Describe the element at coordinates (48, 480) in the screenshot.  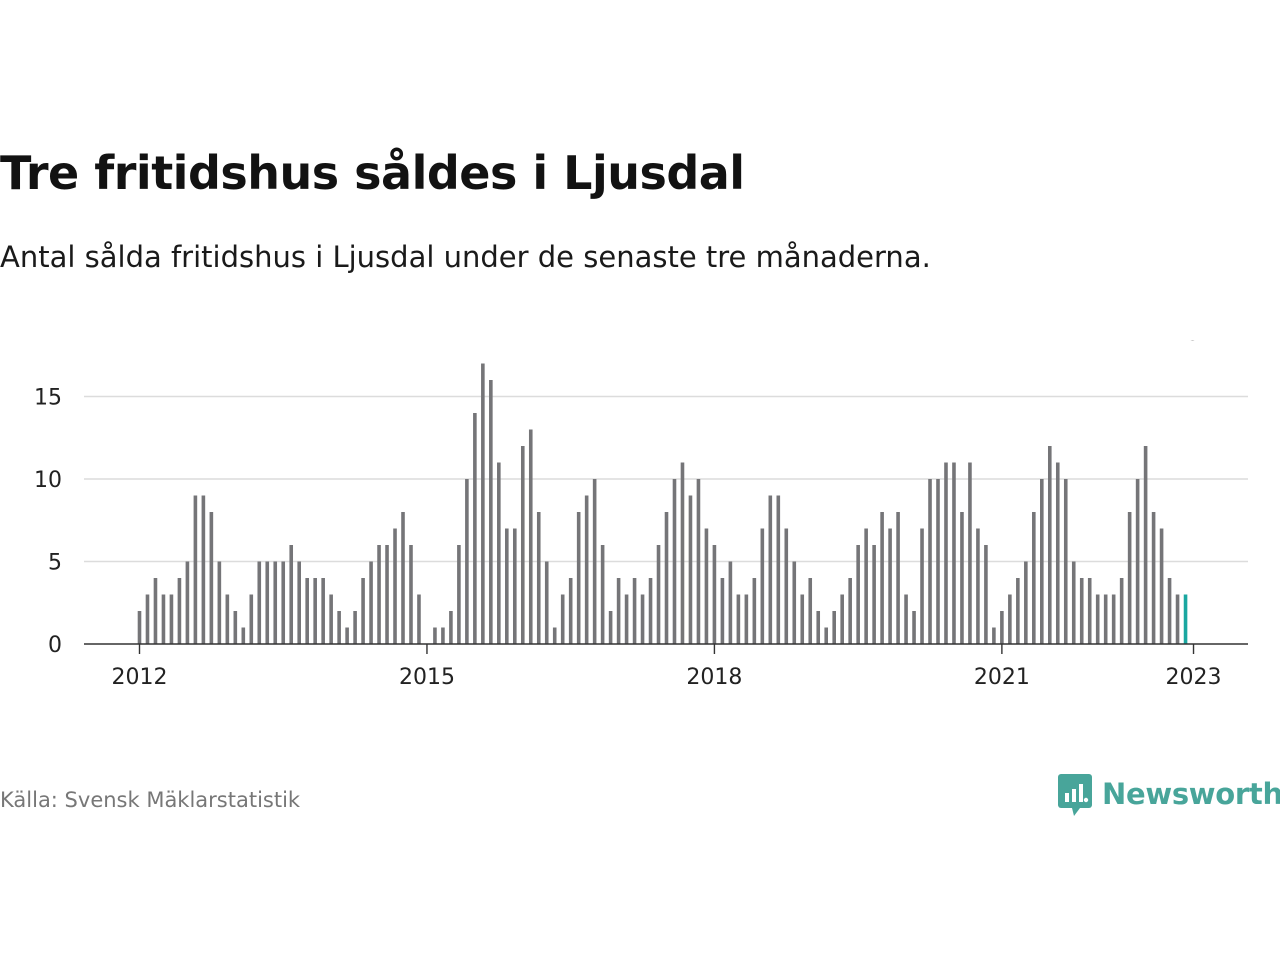
I see `y-tick-label: 10` at that location.